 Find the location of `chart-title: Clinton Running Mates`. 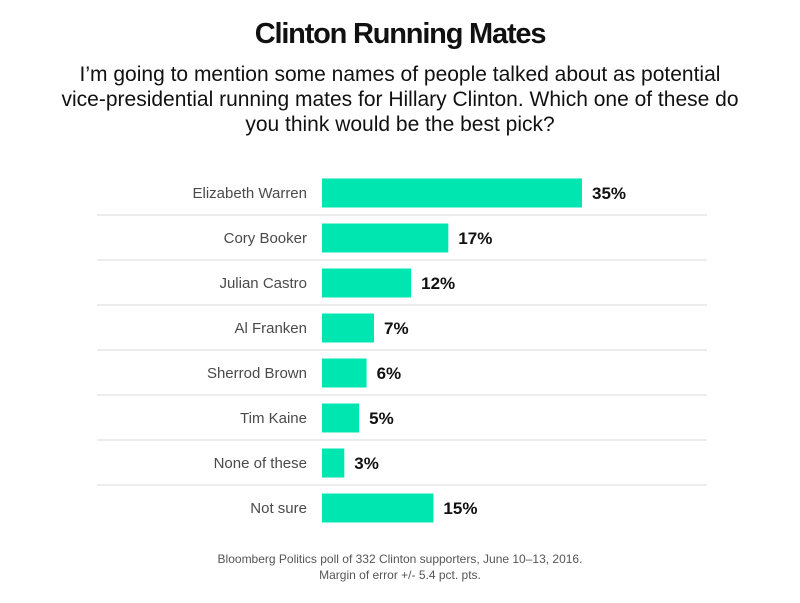

chart-title: Clinton Running Mates is located at coordinates (400, 34).